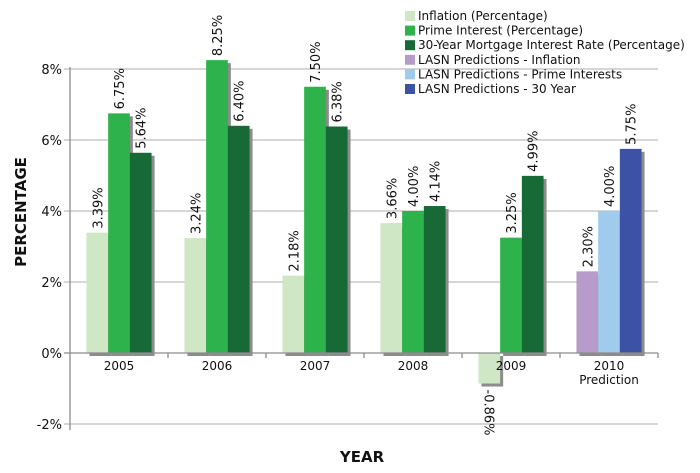 This screenshot has height=473, width=700. I want to click on x-axis-title: YEAR, so click(362, 457).